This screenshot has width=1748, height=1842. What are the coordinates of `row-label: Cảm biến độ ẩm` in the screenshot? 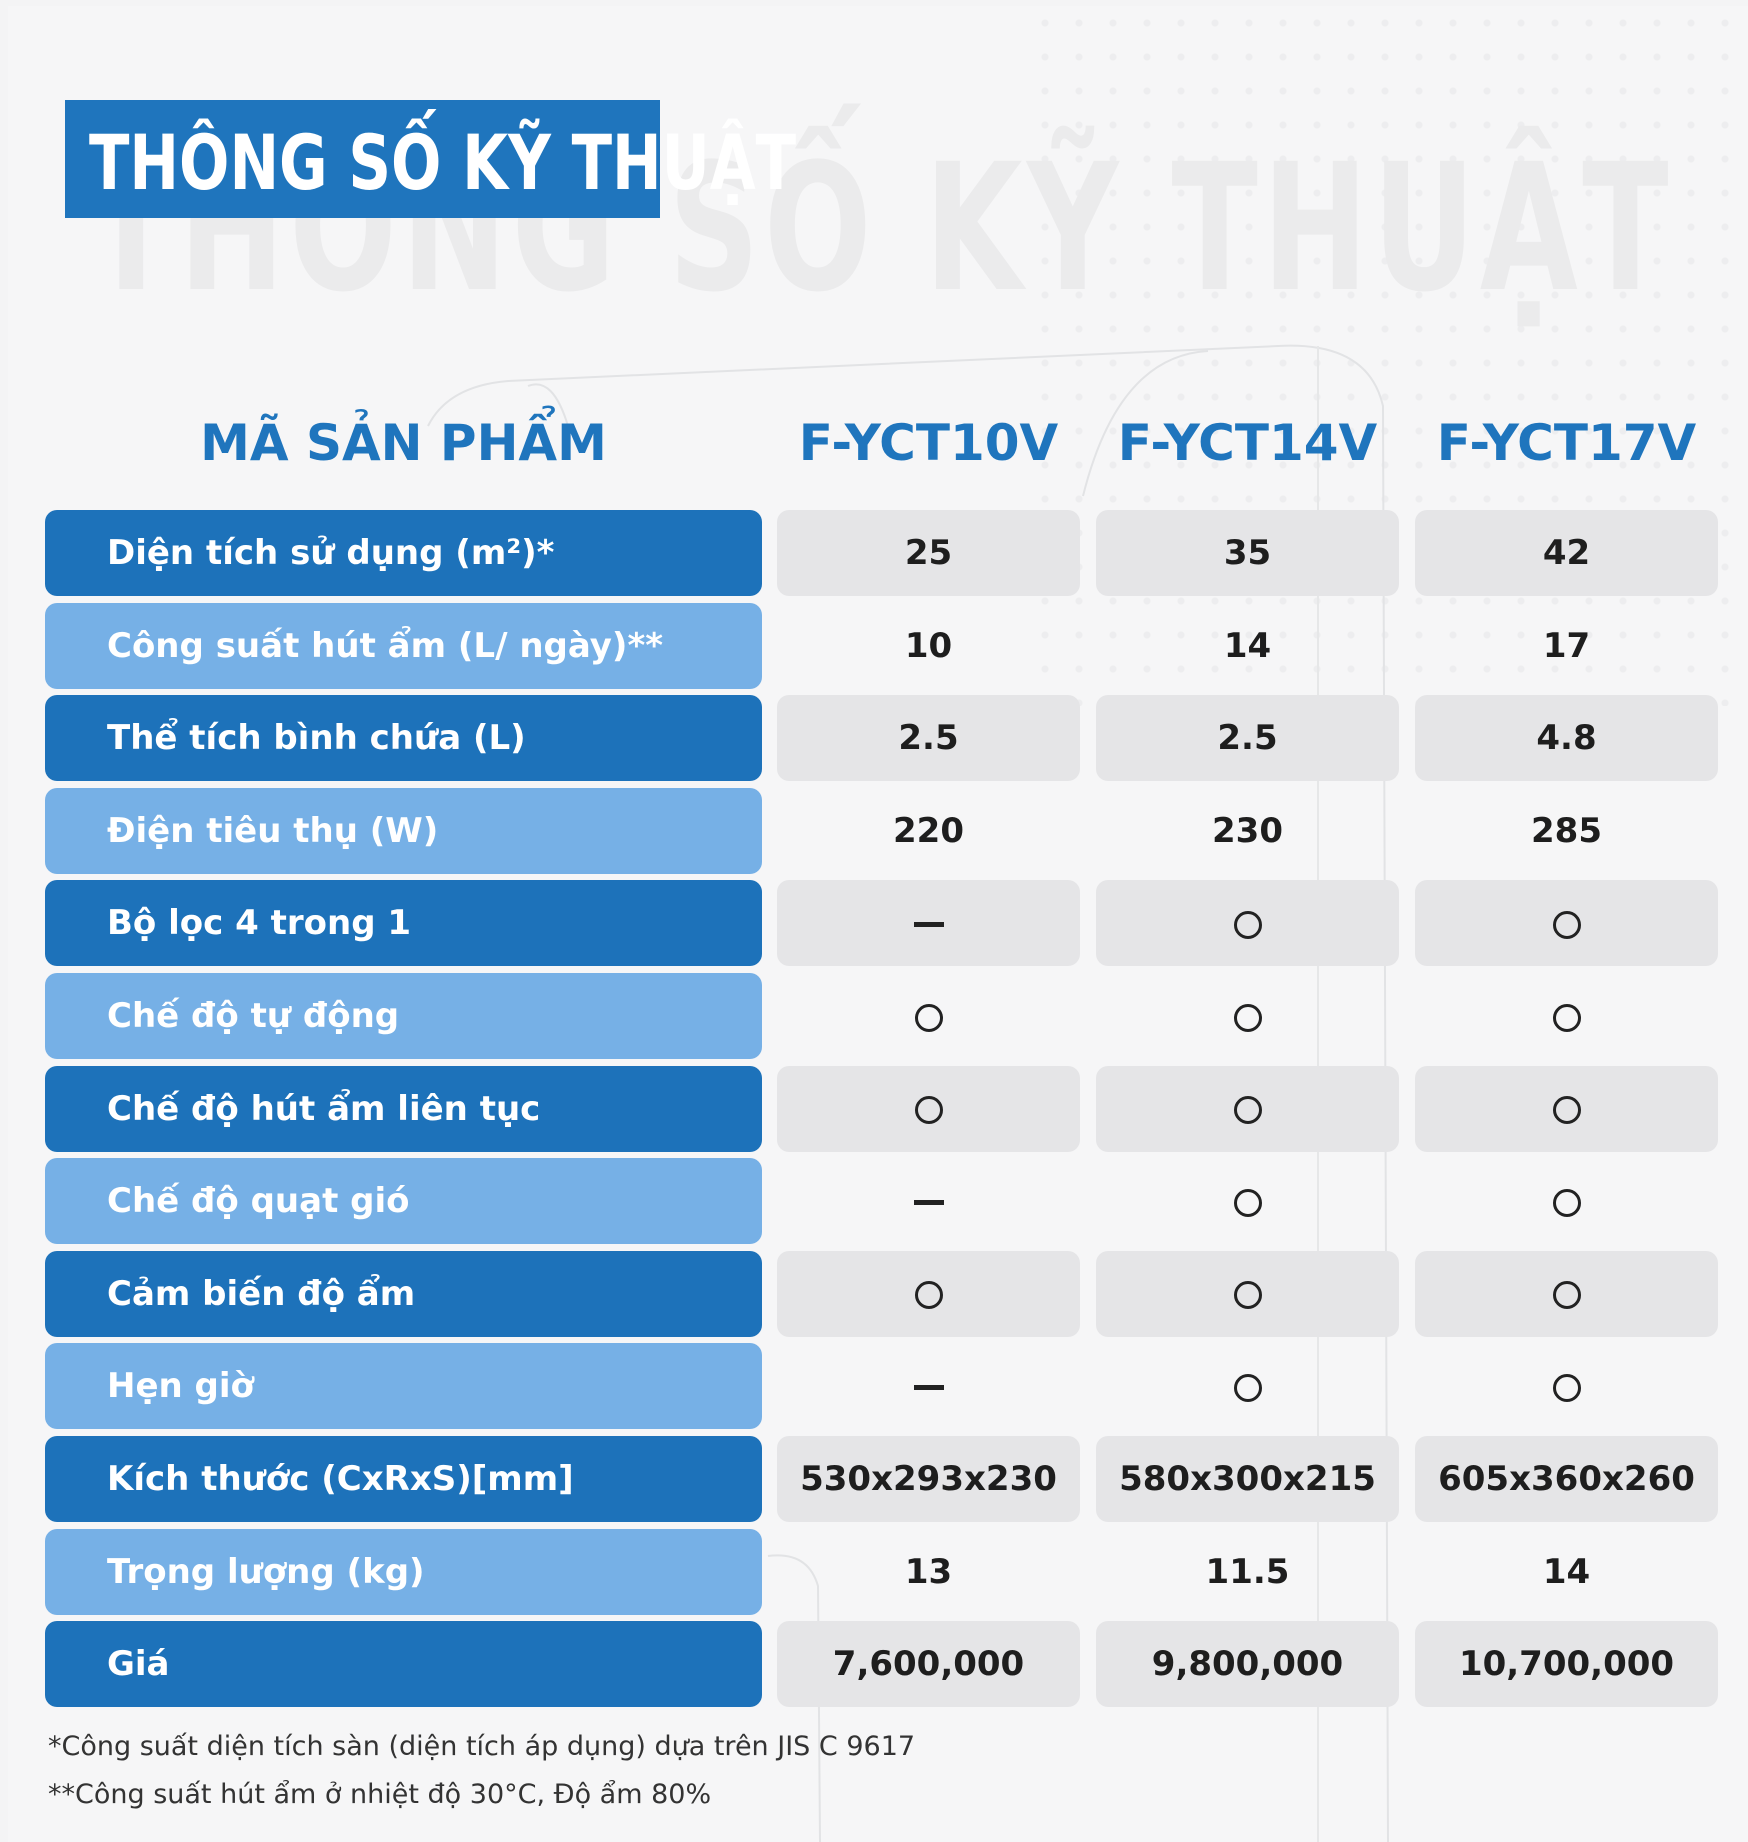 It's located at (261, 1293).